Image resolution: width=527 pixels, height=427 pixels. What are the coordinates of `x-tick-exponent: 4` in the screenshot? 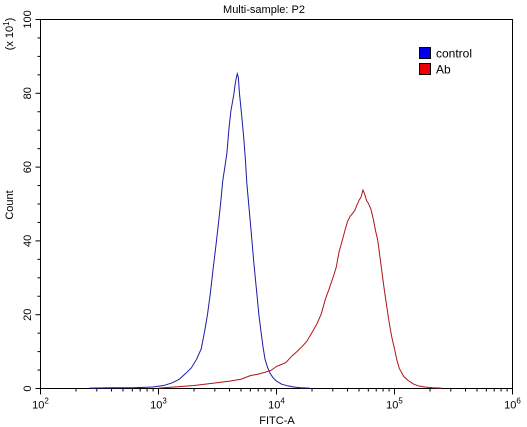 It's located at (282, 401).